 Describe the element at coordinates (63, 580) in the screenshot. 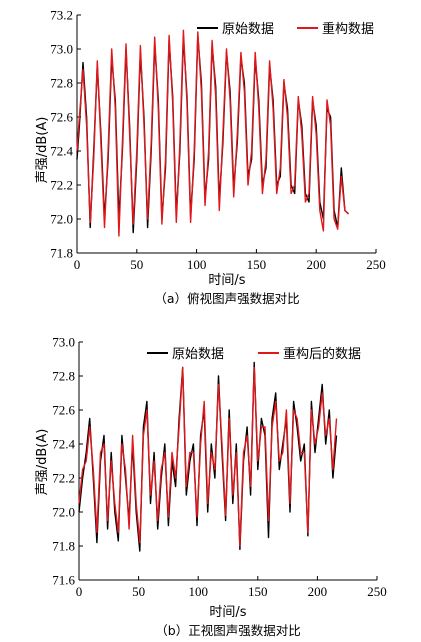

I see `y-tick-label: 71.6` at that location.